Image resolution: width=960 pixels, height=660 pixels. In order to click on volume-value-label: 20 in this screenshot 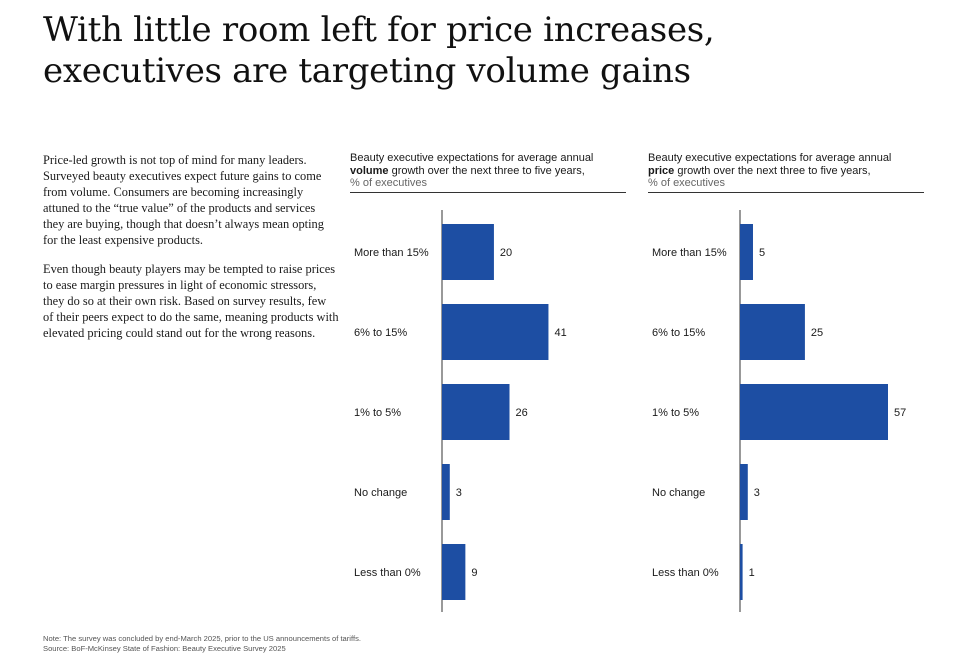, I will do `click(506, 253)`.